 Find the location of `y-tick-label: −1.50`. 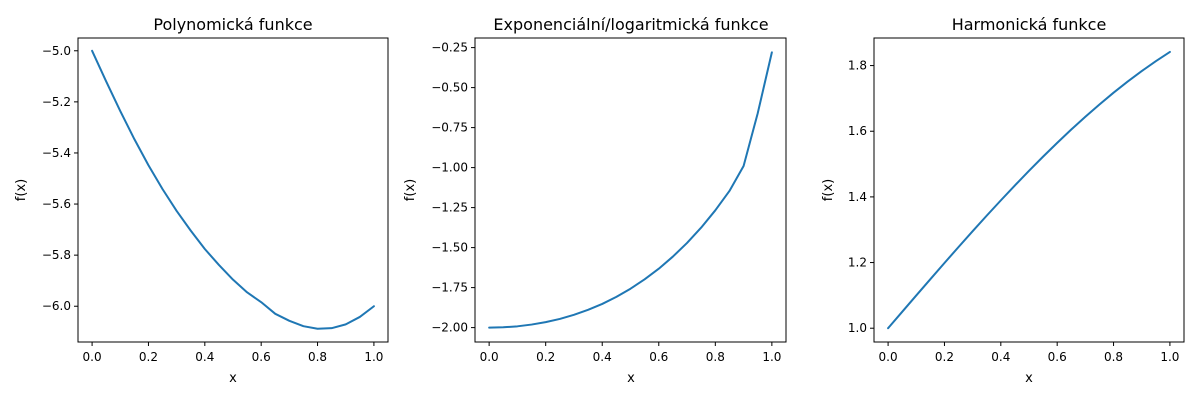

y-tick-label: −1.50 is located at coordinates (449, 248).